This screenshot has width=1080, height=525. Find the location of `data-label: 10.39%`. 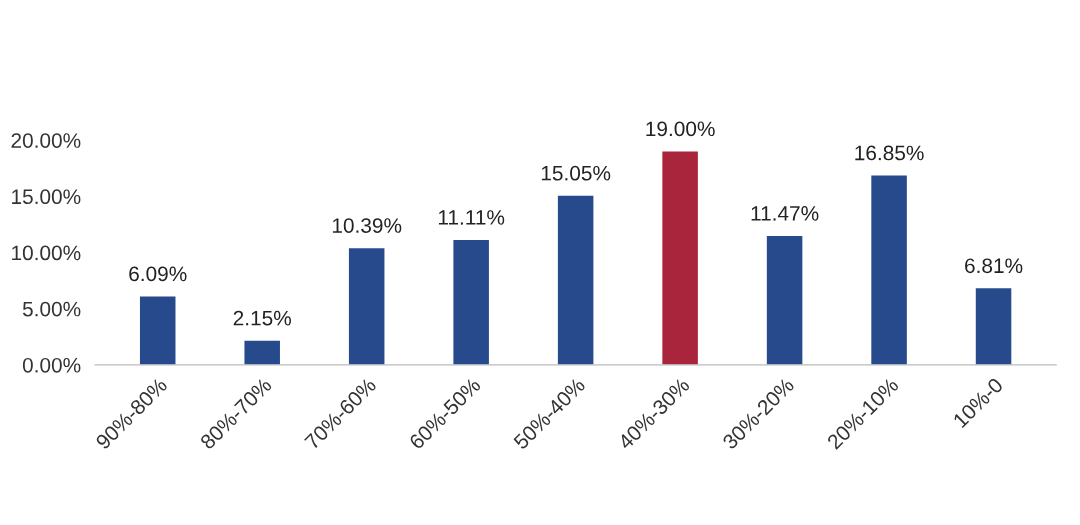

data-label: 10.39% is located at coordinates (367, 225).